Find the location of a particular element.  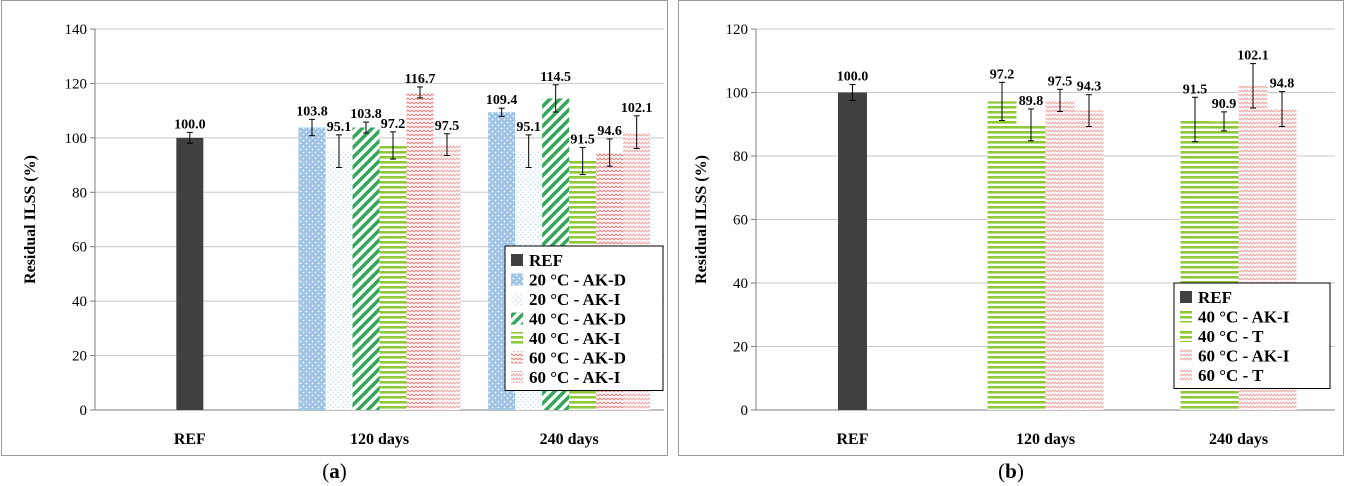

bar-20-c-ak-d-120-days is located at coordinates (312, 268).